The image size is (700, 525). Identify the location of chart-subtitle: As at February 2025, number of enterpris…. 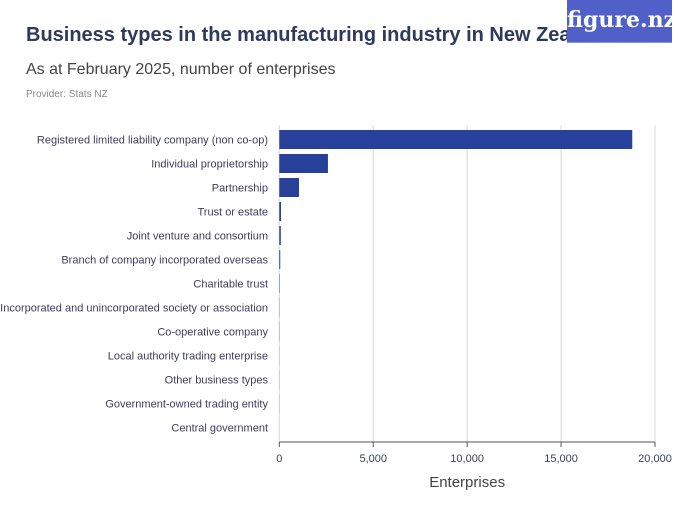
(181, 69).